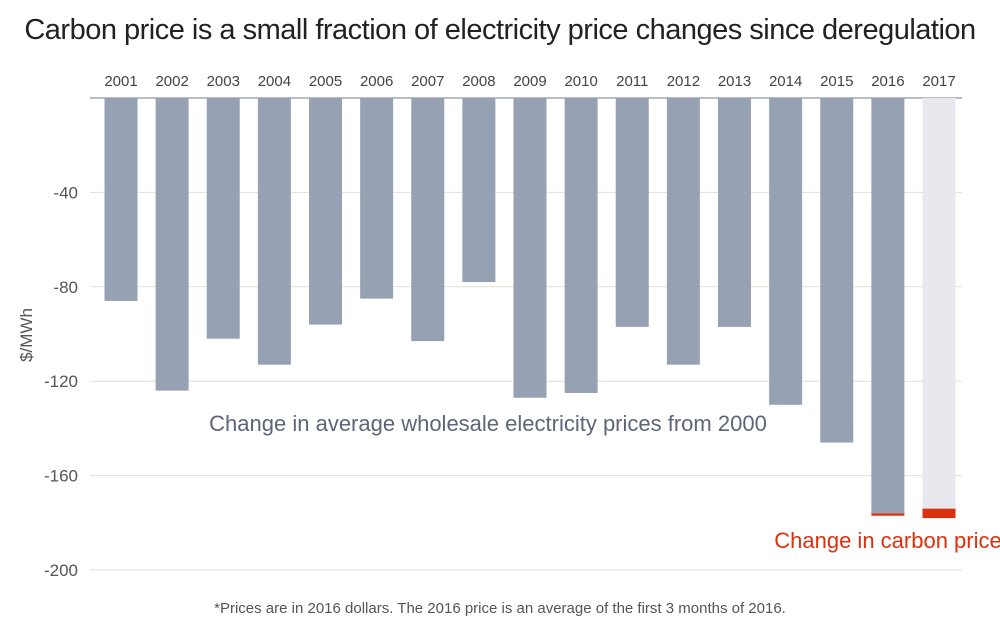 This screenshot has height=635, width=1000. Describe the element at coordinates (65, 287) in the screenshot. I see `y-tick-label: -80` at that location.